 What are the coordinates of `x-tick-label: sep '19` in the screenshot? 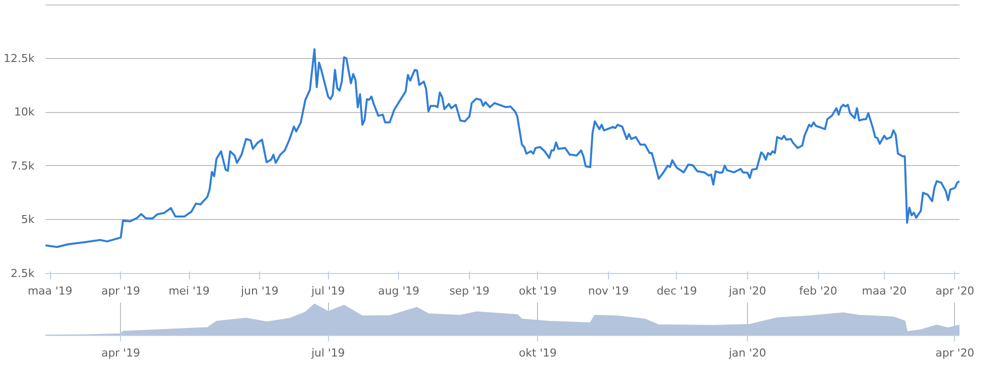 It's located at (469, 291).